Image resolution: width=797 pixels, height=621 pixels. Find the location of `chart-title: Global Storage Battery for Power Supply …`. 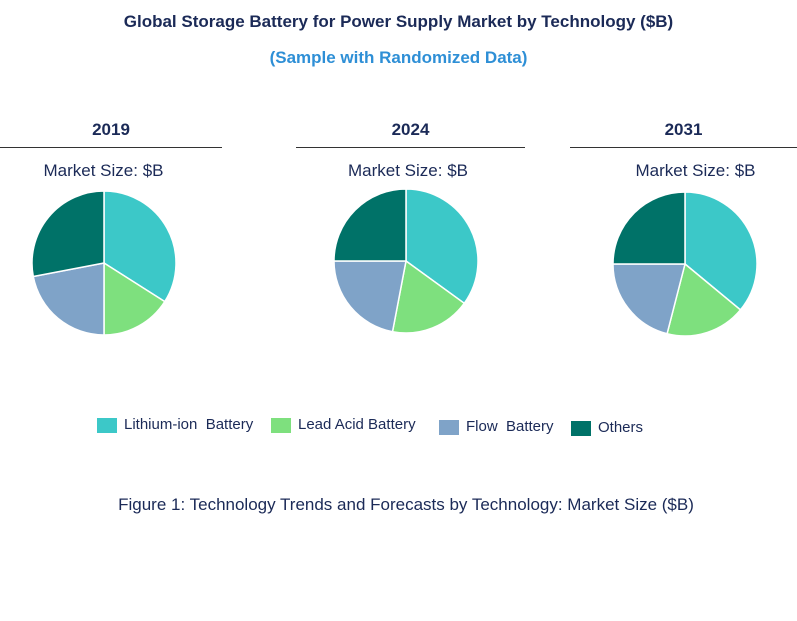

chart-title: Global Storage Battery for Power Supply … is located at coordinates (398, 21).